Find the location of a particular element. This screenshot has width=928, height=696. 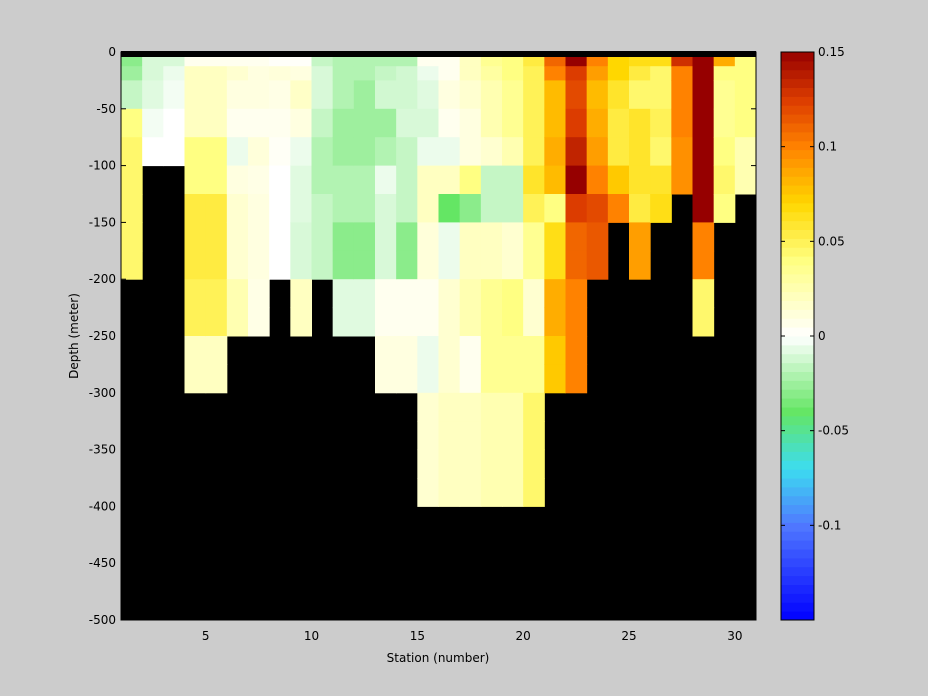

y-tick-label: -200 is located at coordinates (102, 279).